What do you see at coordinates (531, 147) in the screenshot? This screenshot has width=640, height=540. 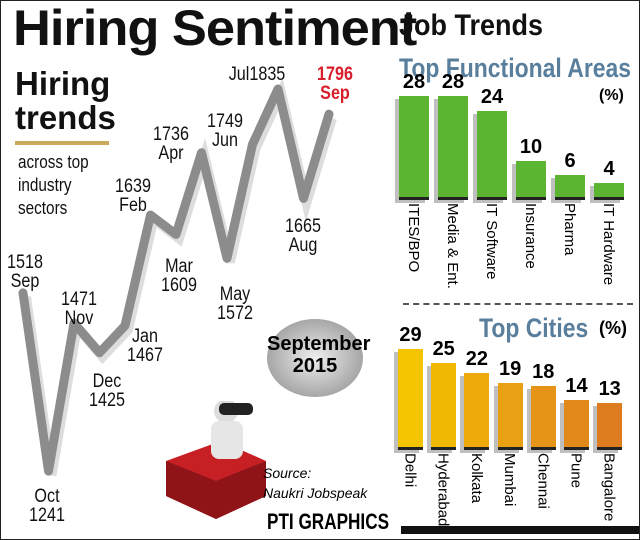 I see `bar-value-label: 10` at bounding box center [531, 147].